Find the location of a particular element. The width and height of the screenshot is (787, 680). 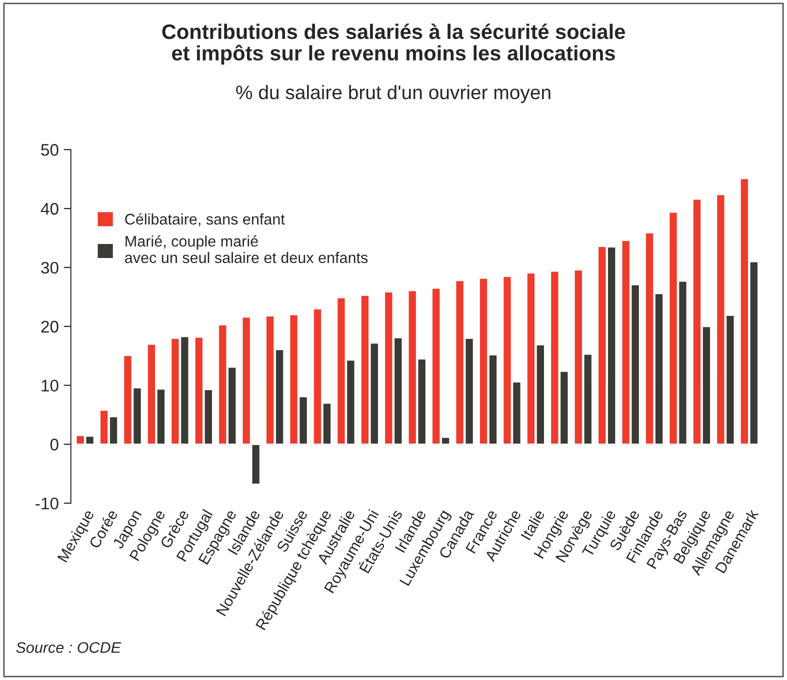

legend-label: Marié, couple marié avec un seul salaire et deux enfants is located at coordinates (246, 249).